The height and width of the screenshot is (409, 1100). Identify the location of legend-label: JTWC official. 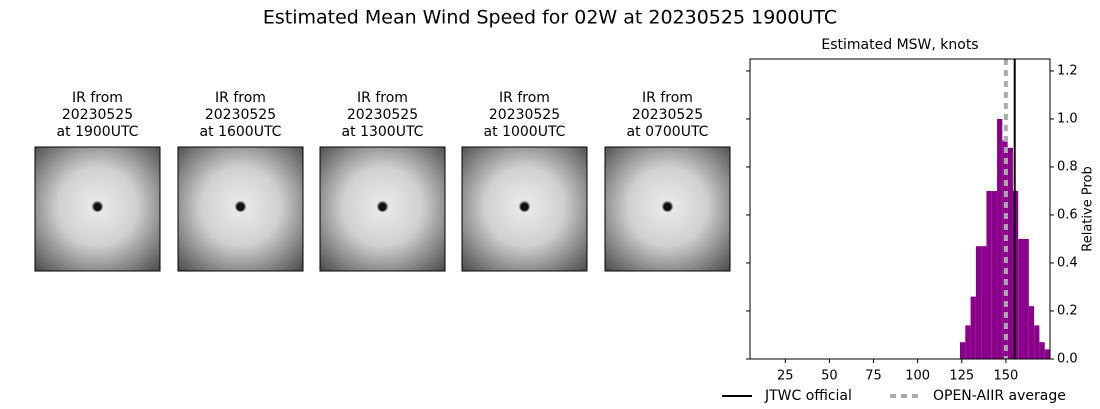
(808, 396).